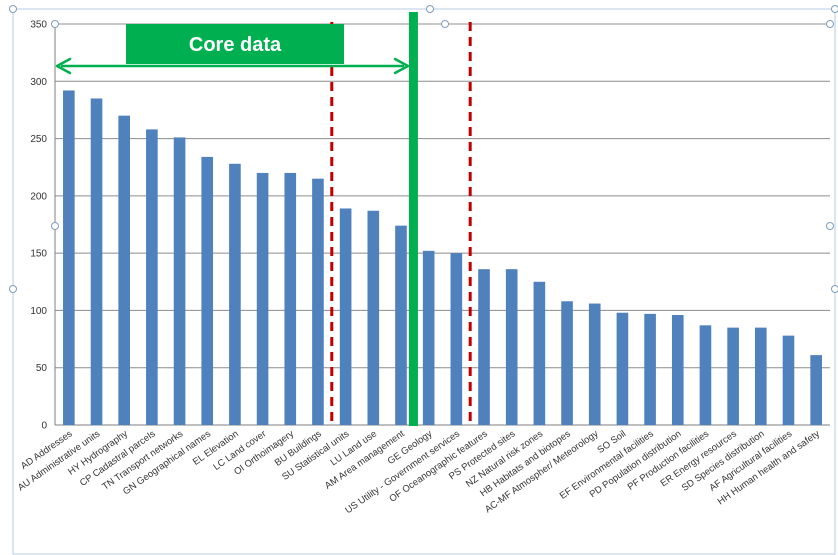 This screenshot has width=838, height=555. Describe the element at coordinates (38, 311) in the screenshot. I see `y-tick-label: 100` at that location.